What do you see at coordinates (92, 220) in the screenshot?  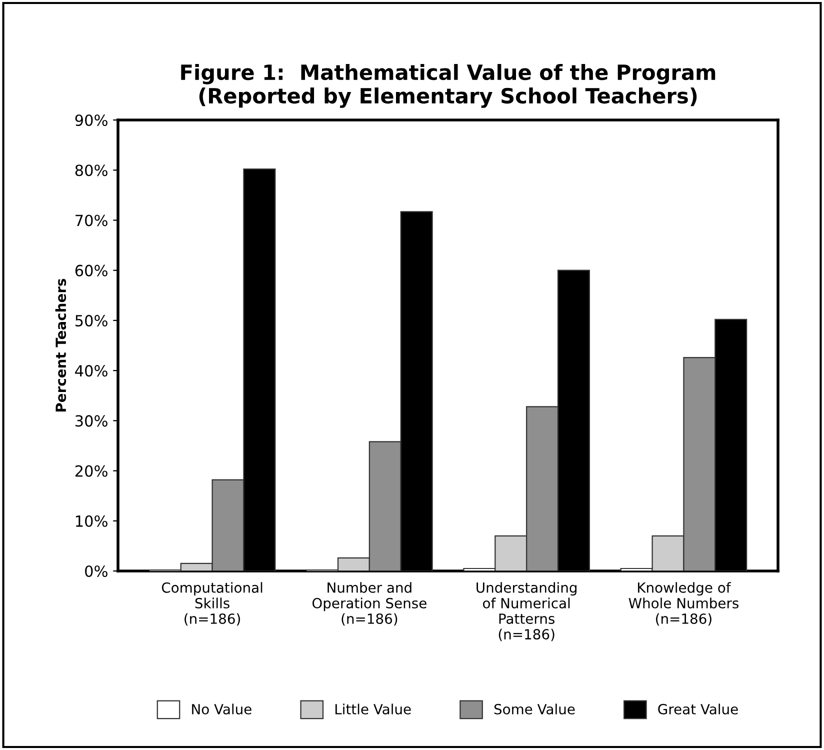 I see `y-tick-label: 70%` at bounding box center [92, 220].